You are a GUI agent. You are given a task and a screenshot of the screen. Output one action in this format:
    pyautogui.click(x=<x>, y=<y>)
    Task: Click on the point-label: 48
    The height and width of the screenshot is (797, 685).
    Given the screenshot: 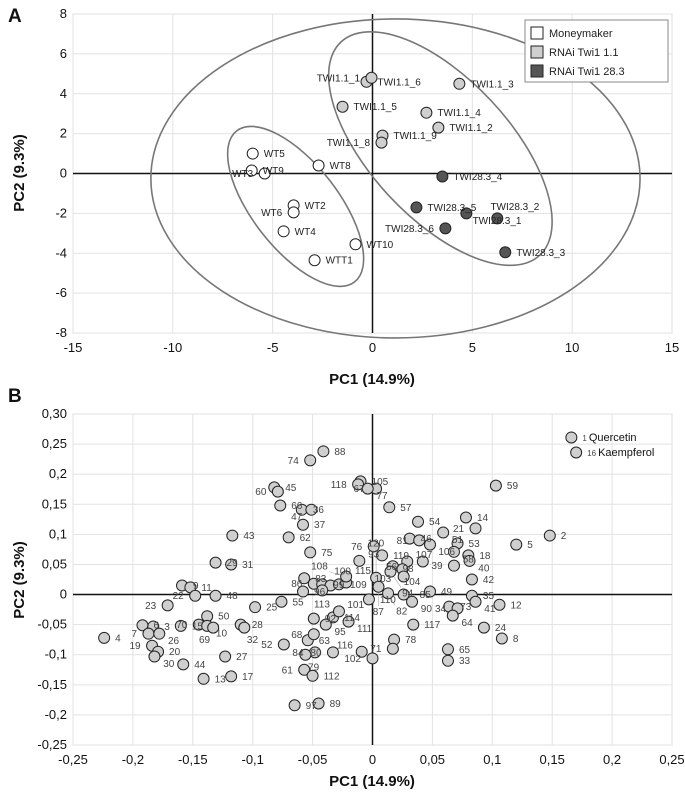 What is the action you would take?
    pyautogui.click(x=233, y=596)
    